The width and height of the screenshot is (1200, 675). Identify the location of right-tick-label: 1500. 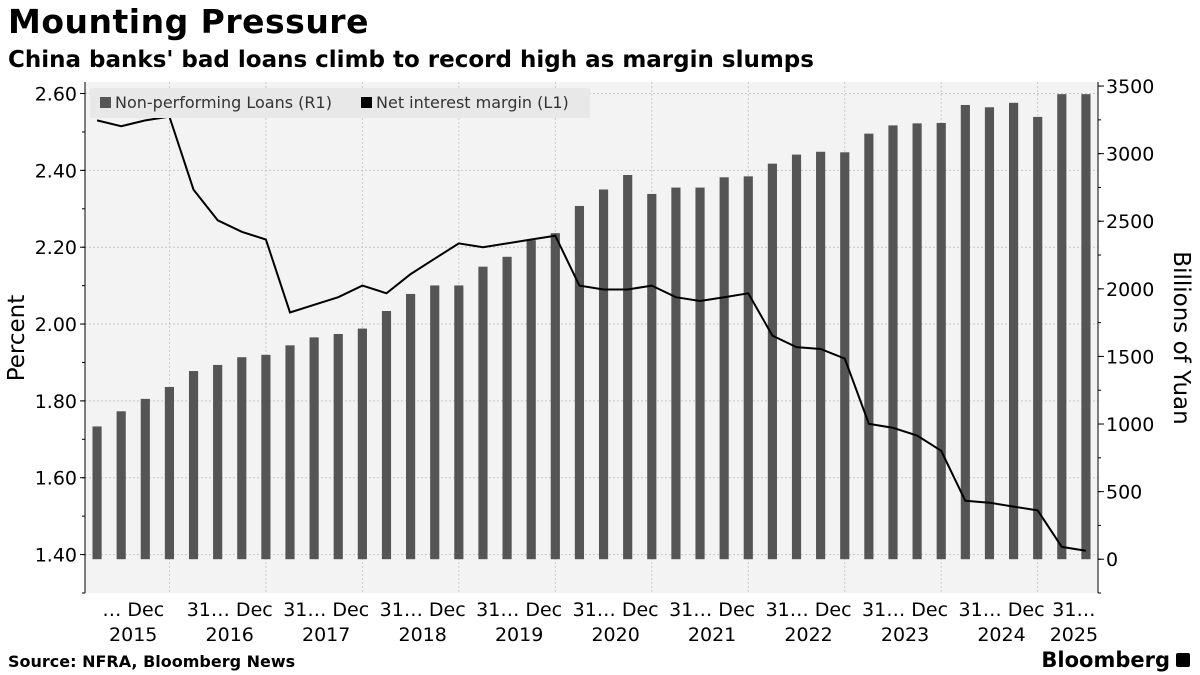
(1130, 357).